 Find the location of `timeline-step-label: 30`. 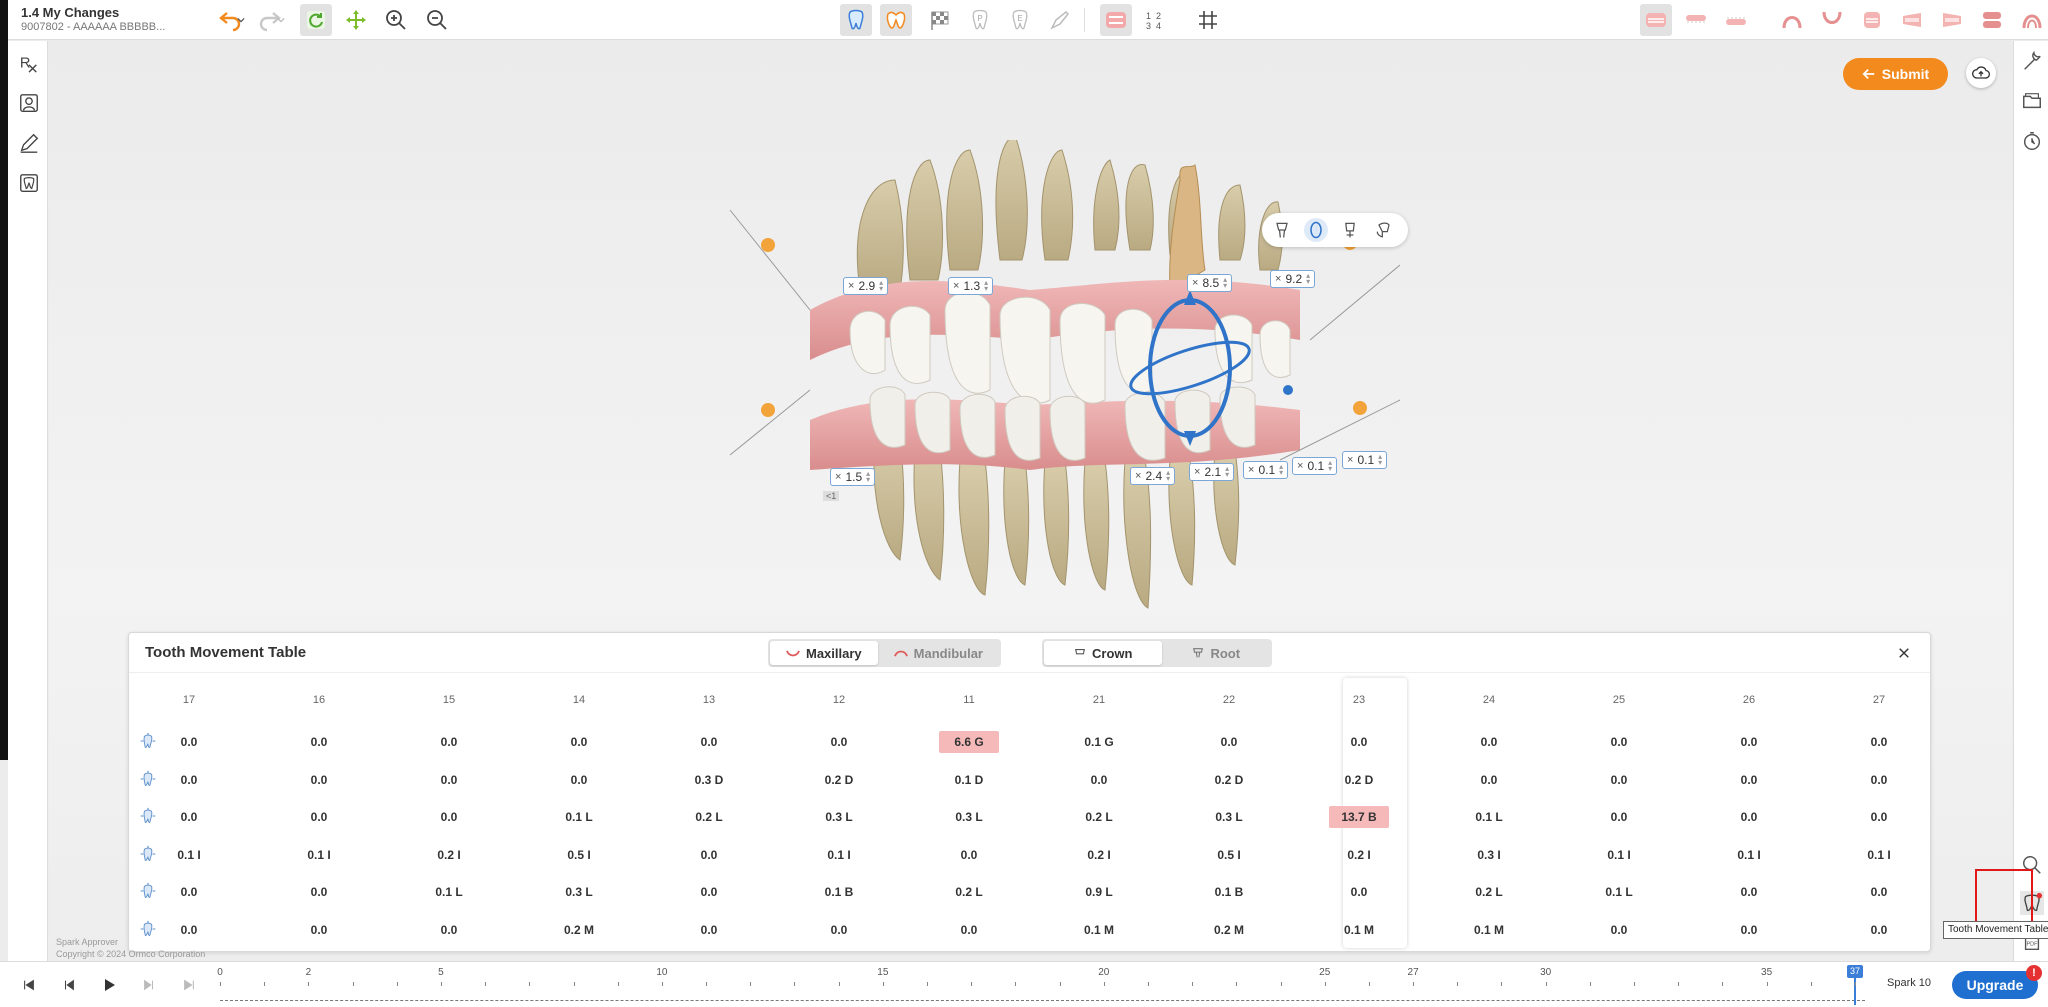

timeline-step-label: 30 is located at coordinates (1546, 972).